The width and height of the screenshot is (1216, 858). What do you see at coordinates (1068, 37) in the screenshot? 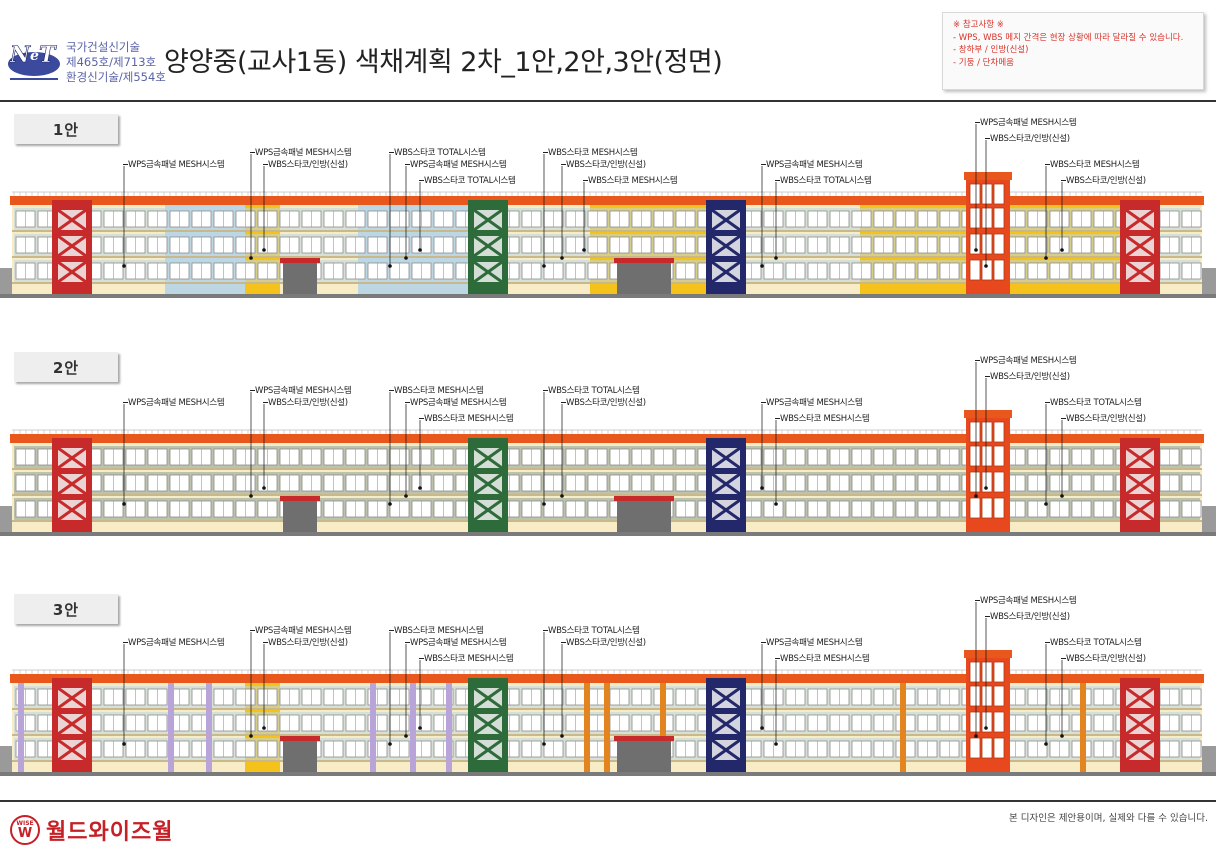
I see `notes-line: - WPS, WBS 메지 간격은 현장 상황에 따라 달라질 수 있습니다.` at bounding box center [1068, 37].